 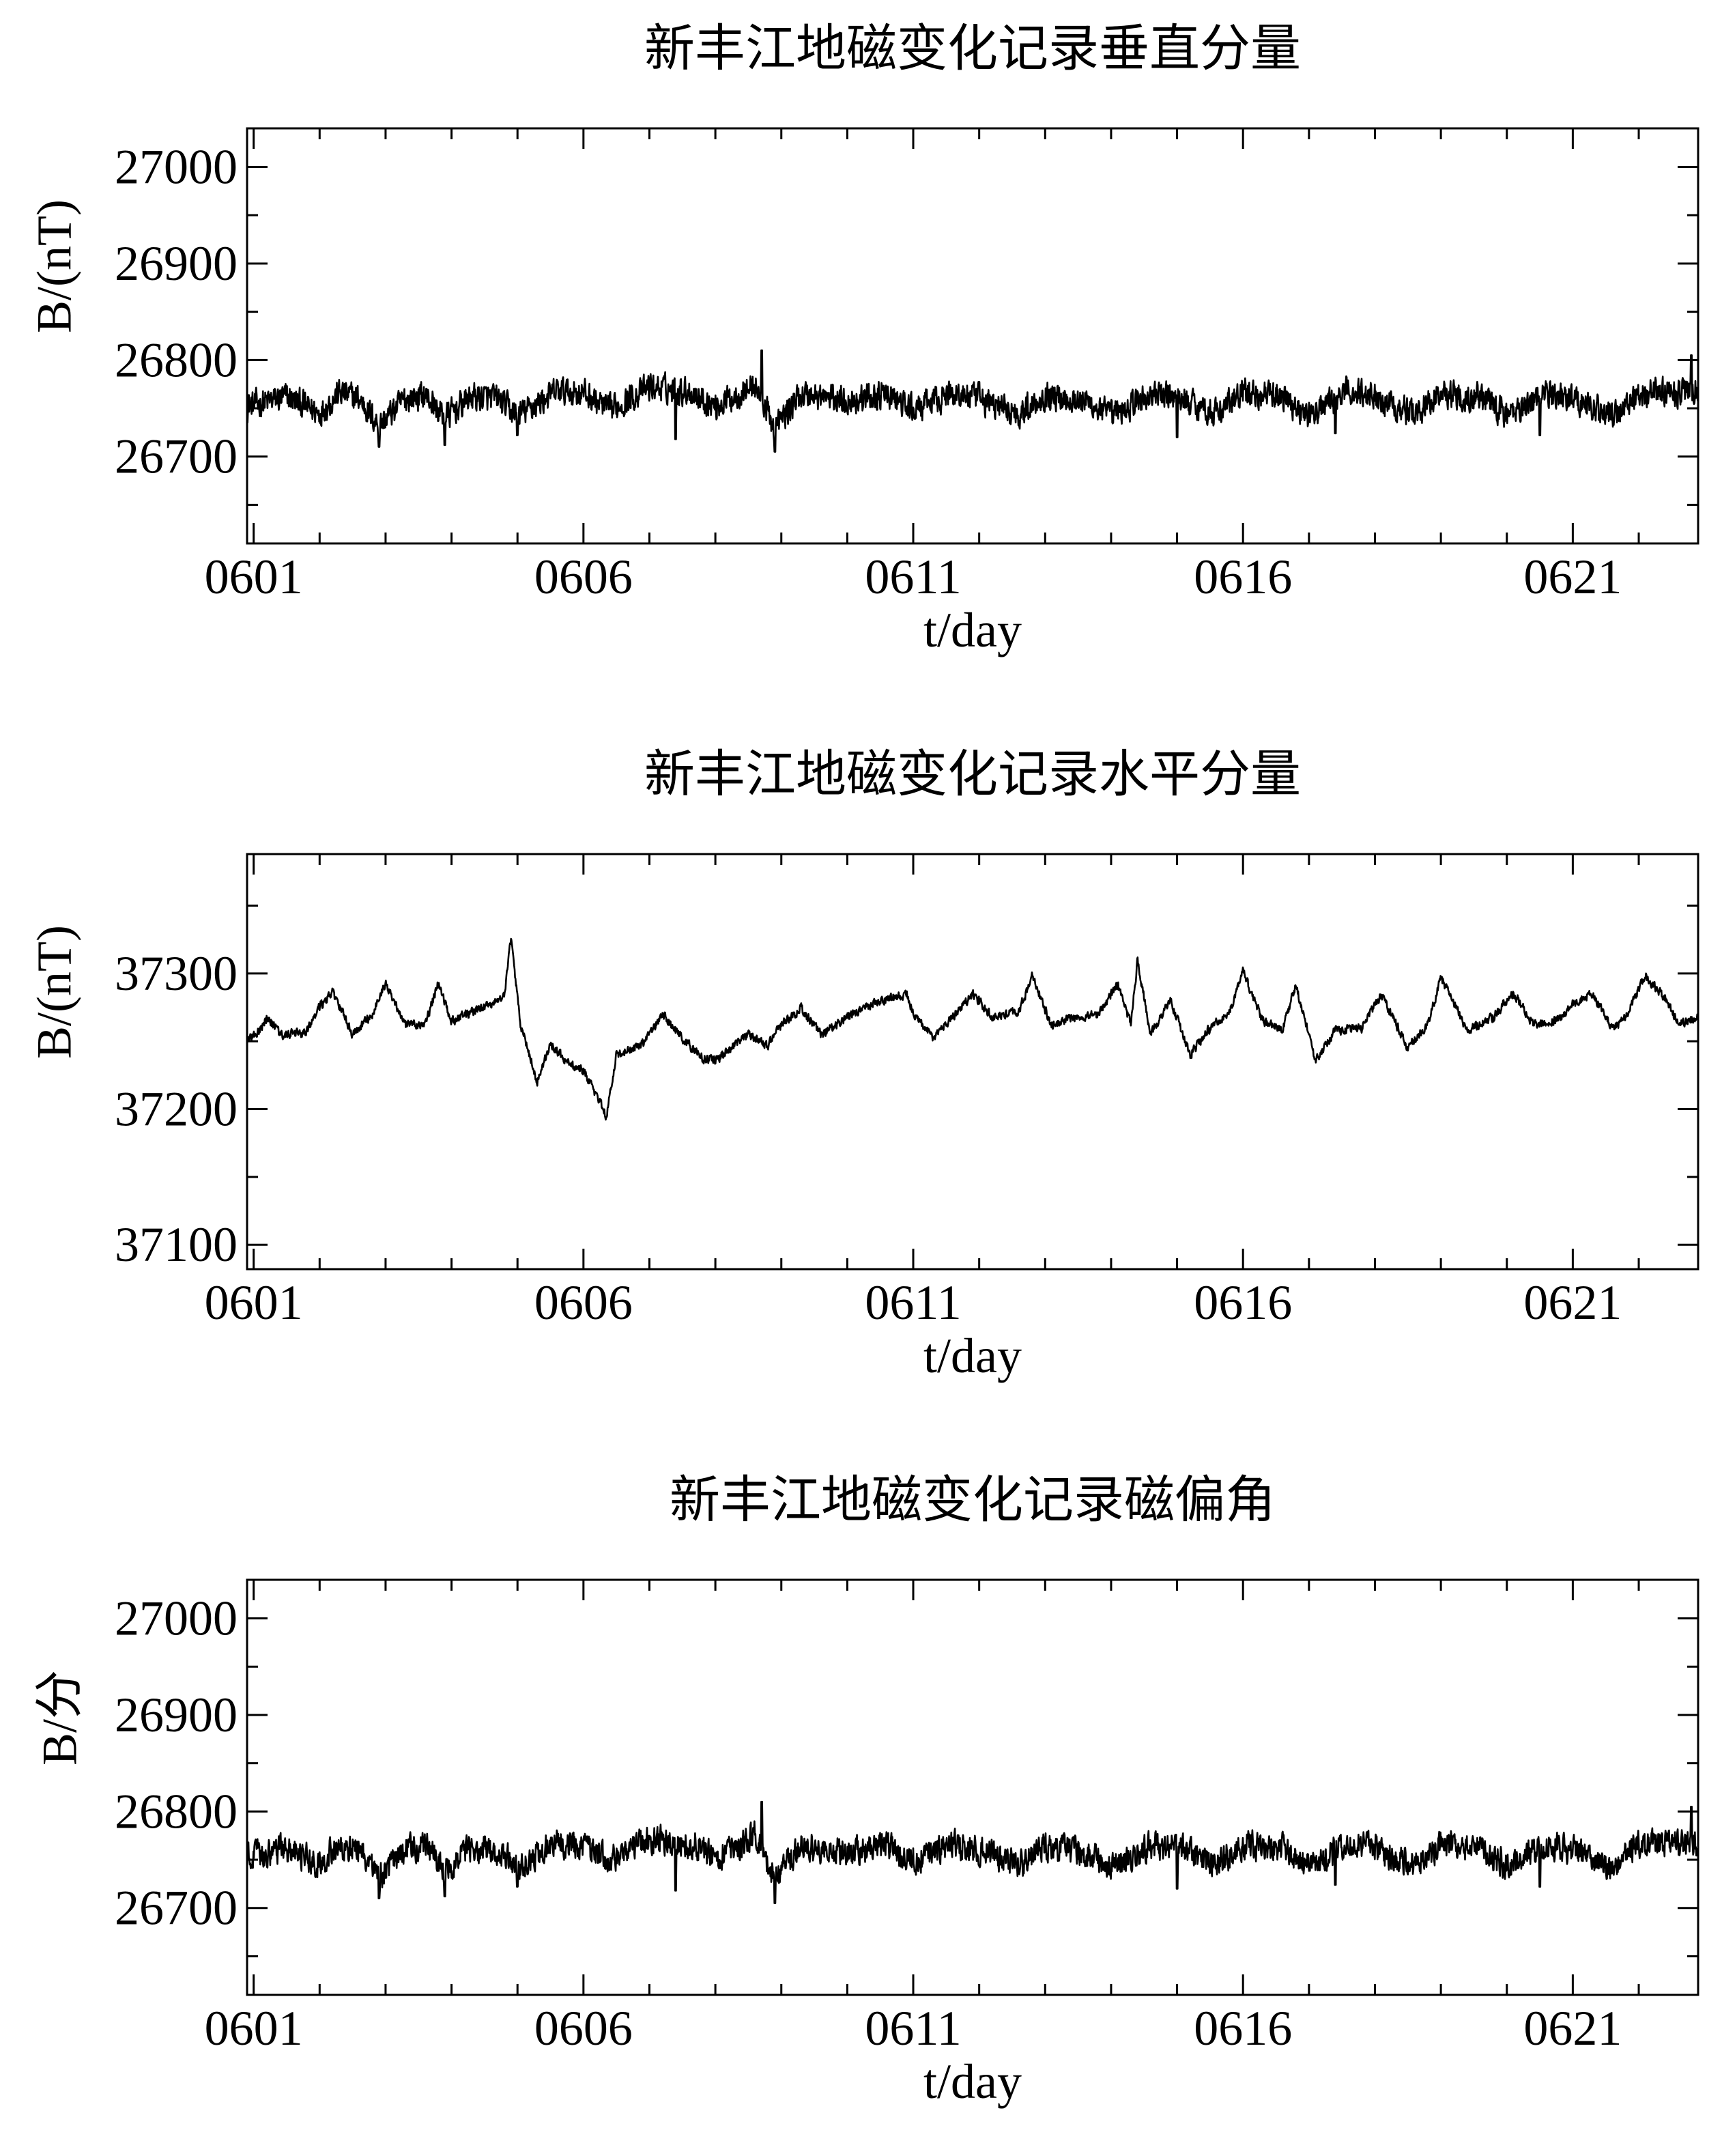 I want to click on y-tick-label: 37300, so click(x=176, y=973).